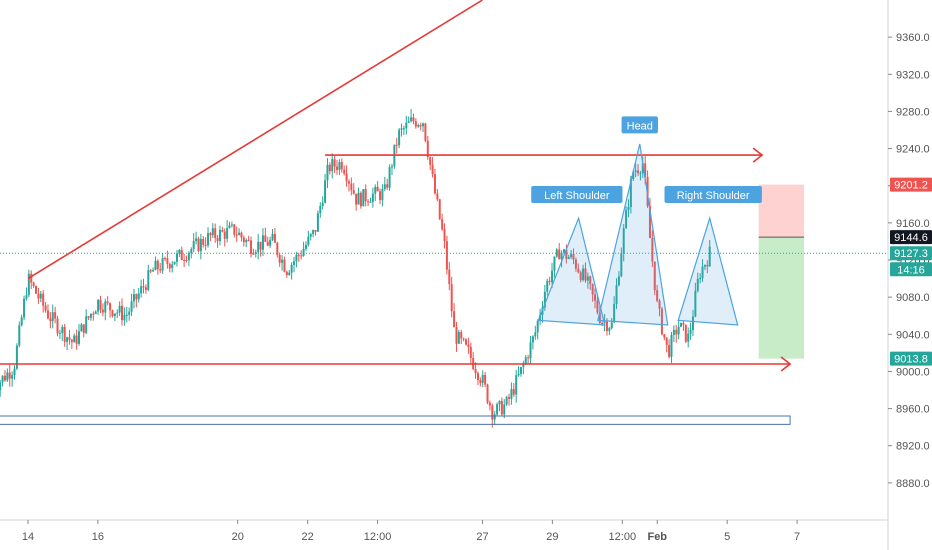 This screenshot has width=932, height=550. What do you see at coordinates (913, 112) in the screenshot?
I see `price-tick-label: 9280.0` at bounding box center [913, 112].